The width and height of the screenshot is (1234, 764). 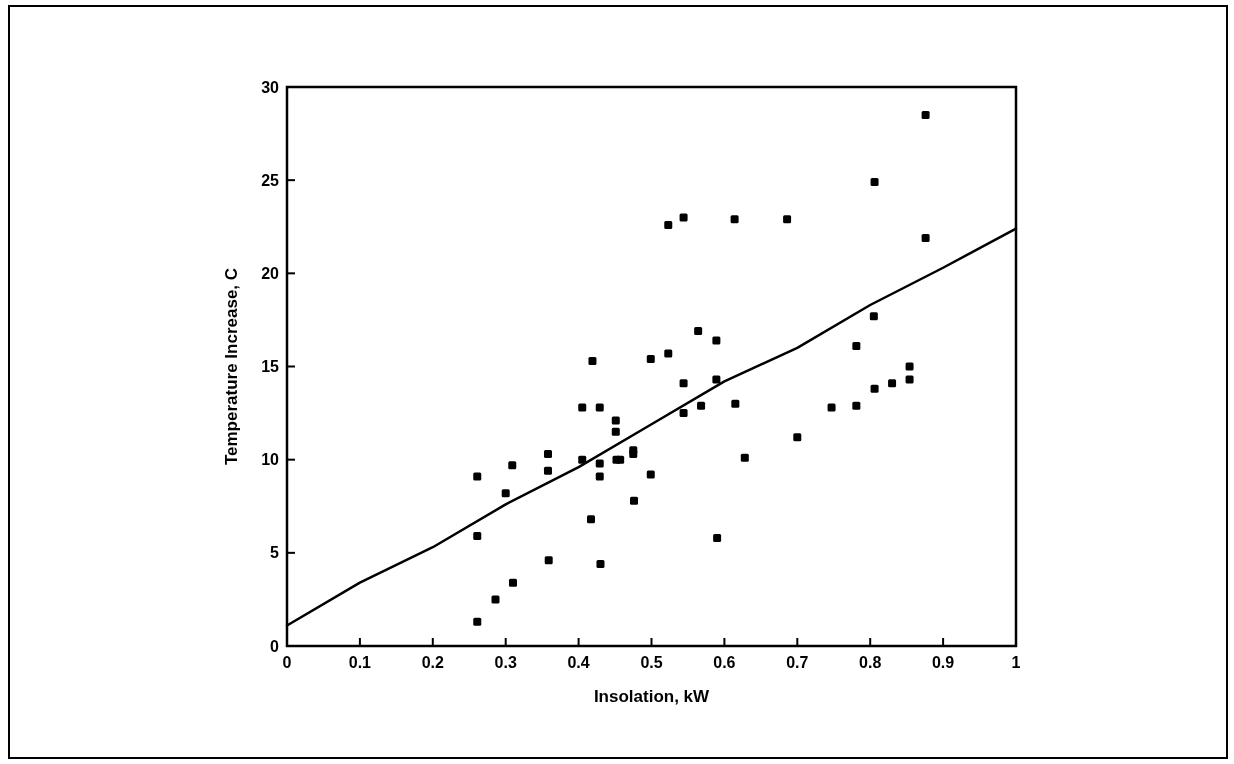 What do you see at coordinates (275, 553) in the screenshot?
I see `y-tick-label: 5` at bounding box center [275, 553].